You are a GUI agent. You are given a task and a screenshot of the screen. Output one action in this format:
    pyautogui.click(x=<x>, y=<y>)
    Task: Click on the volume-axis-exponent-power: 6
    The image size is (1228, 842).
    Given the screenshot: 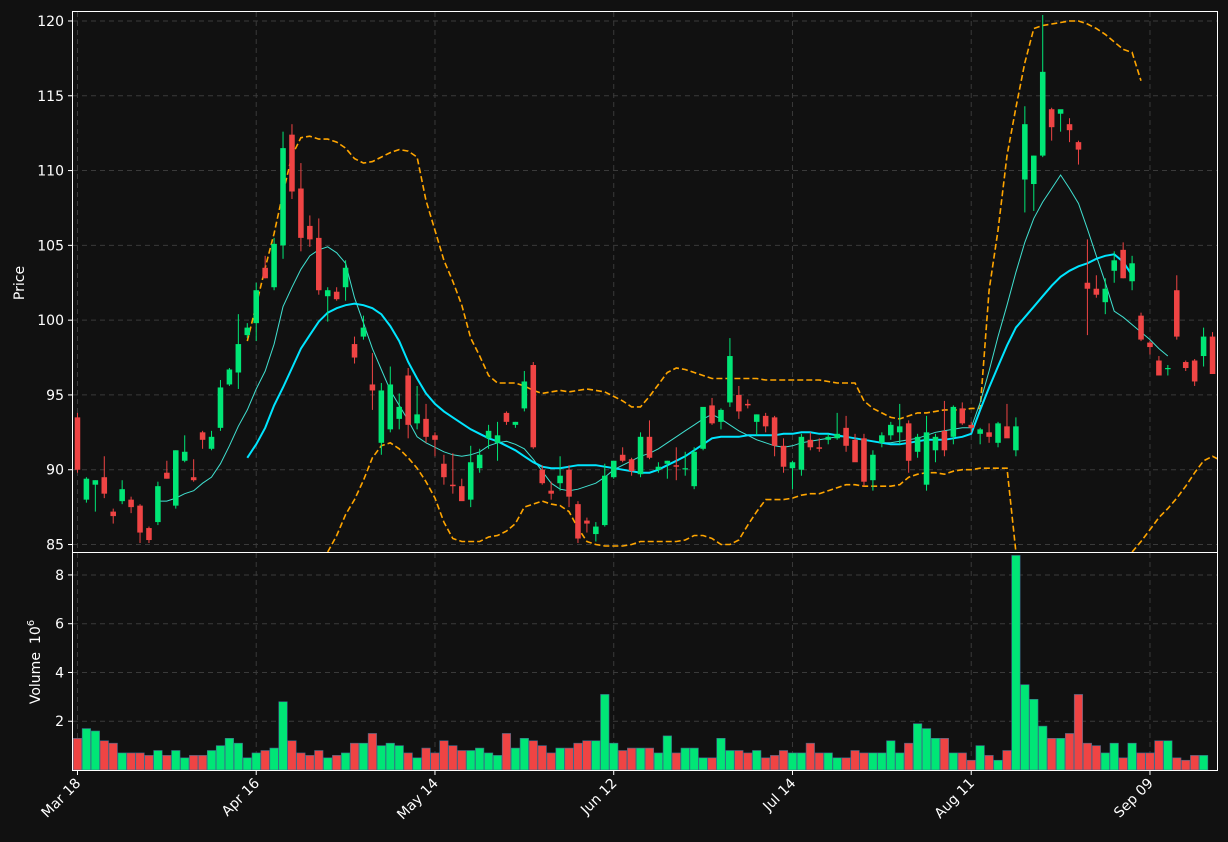 What is the action you would take?
    pyautogui.click(x=31, y=623)
    